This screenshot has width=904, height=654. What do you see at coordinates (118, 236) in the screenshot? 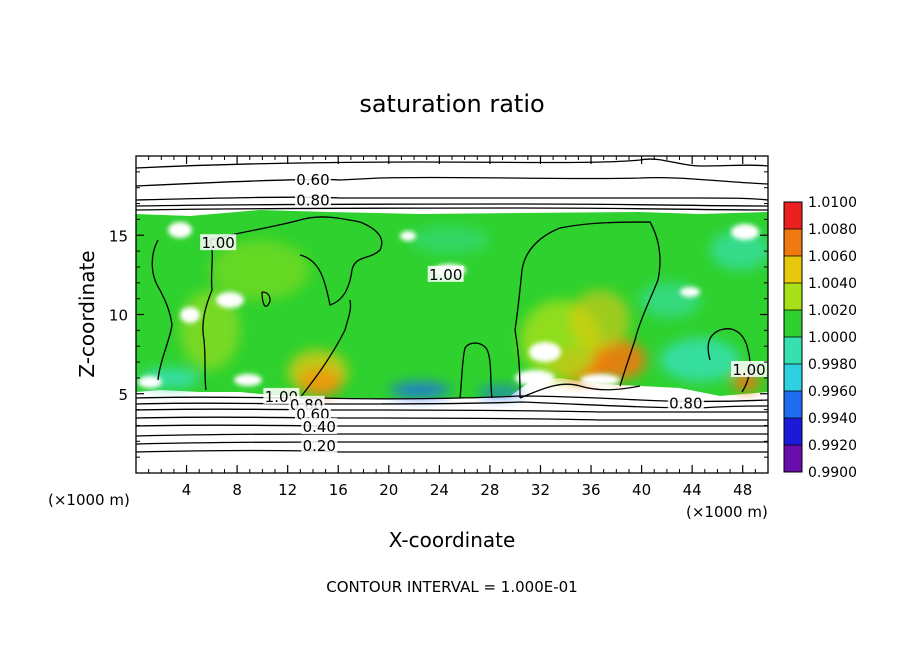
I see `y-tick-label: 15` at bounding box center [118, 236].